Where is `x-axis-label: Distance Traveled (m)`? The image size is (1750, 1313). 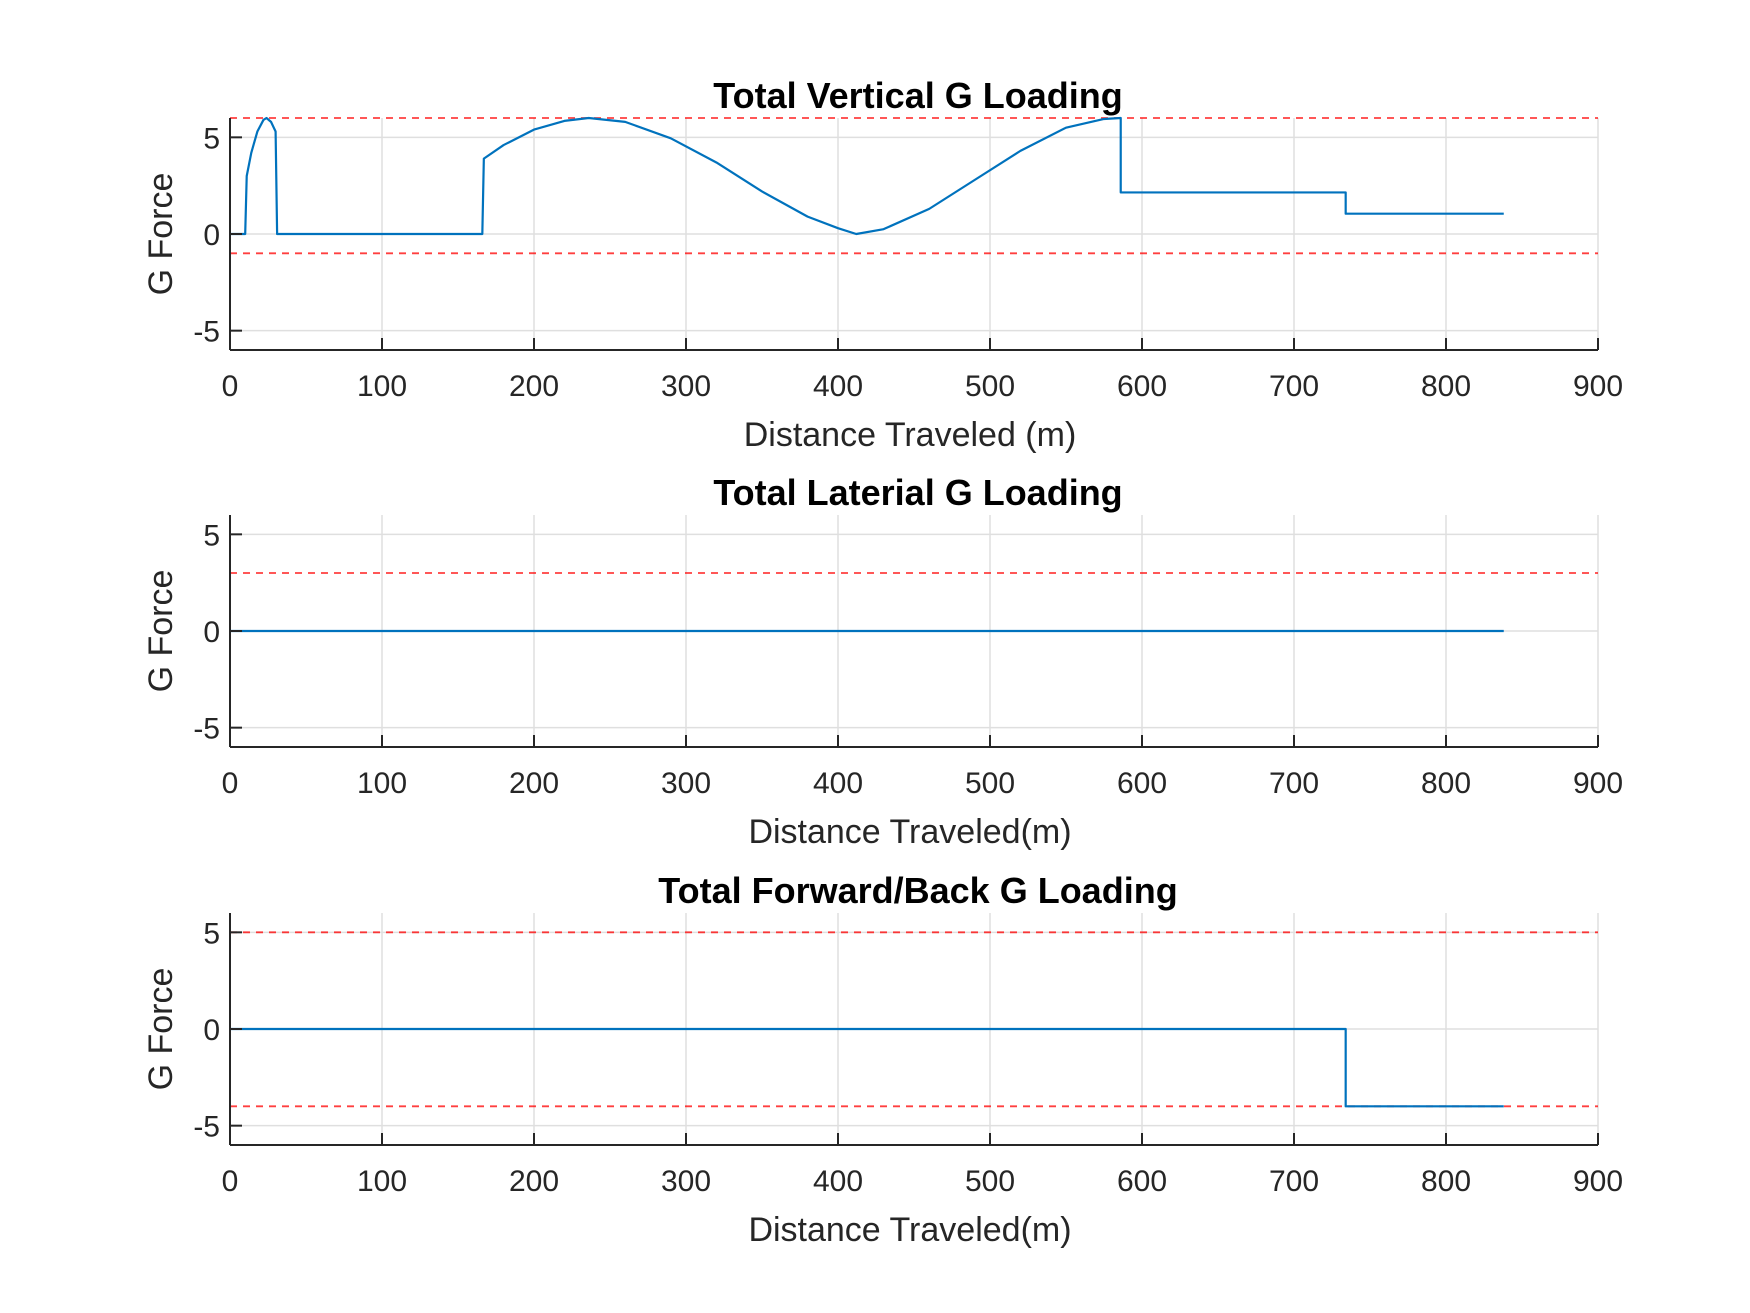 x-axis-label: Distance Traveled (m) is located at coordinates (910, 435).